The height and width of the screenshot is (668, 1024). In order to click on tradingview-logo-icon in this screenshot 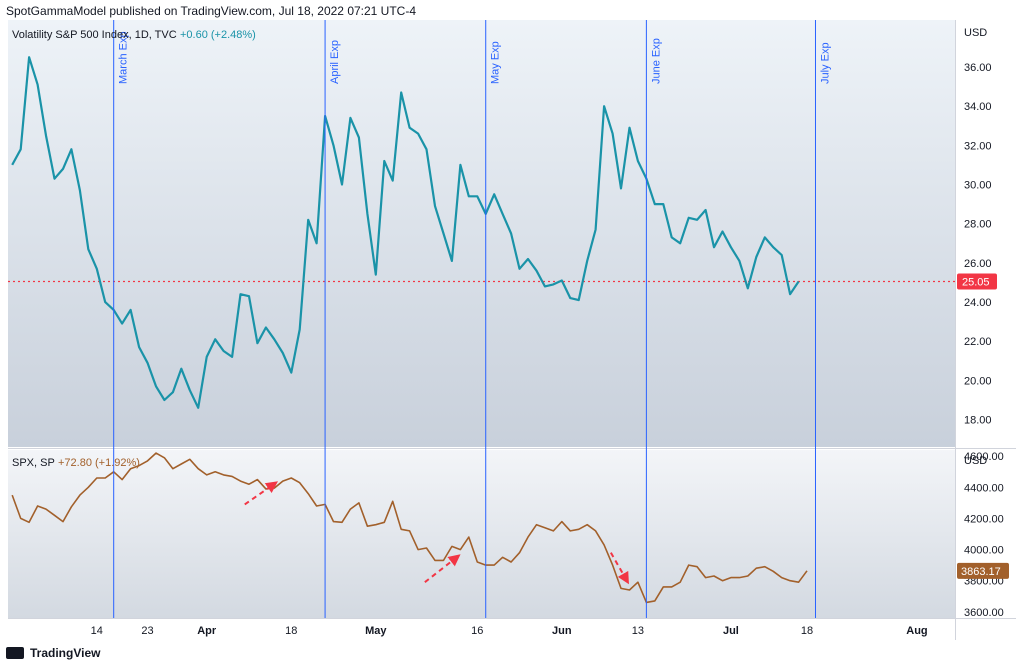, I will do `click(15, 653)`.